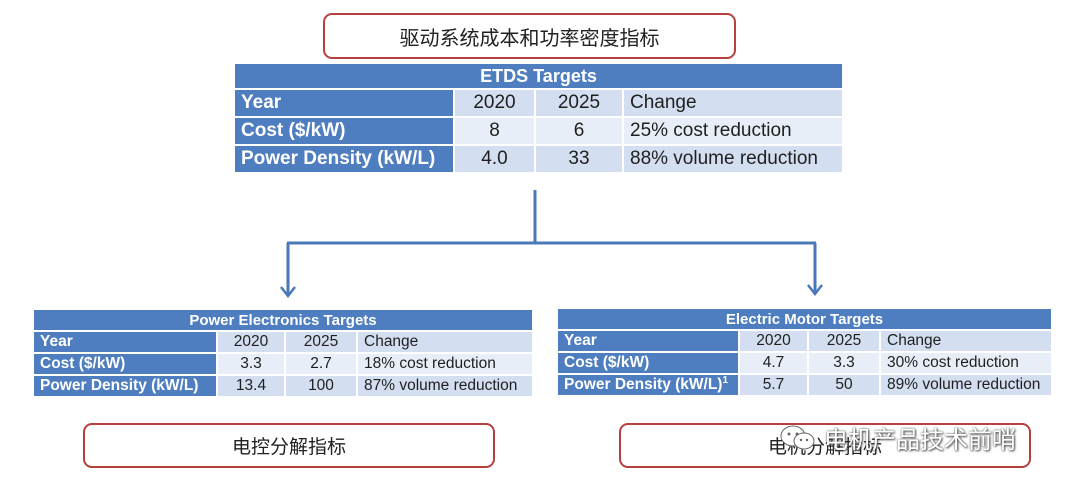 The image size is (1080, 483). Describe the element at coordinates (648, 363) in the screenshot. I see `em-cost-label: Cost ($/kW)` at that location.